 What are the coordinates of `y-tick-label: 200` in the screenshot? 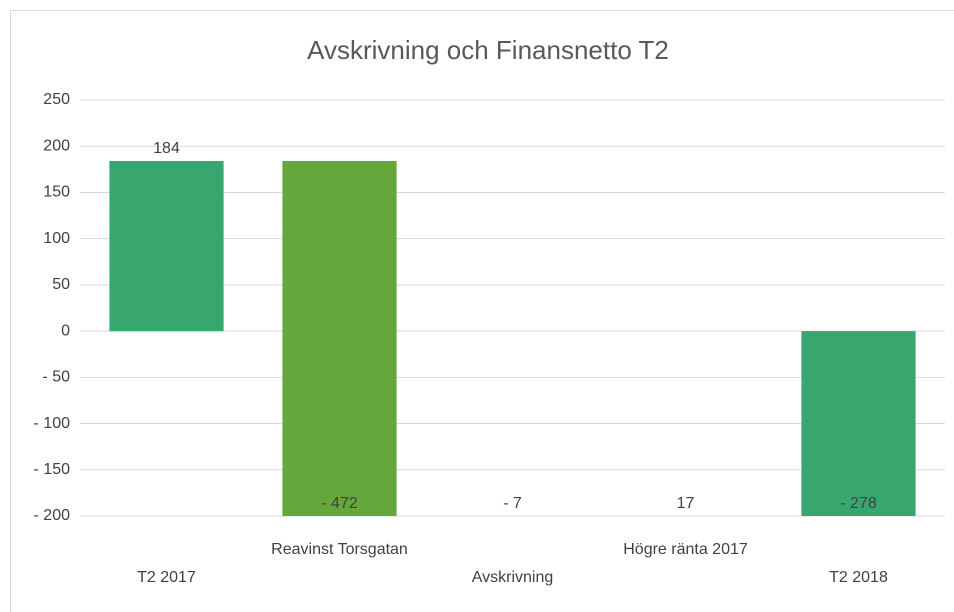 It's located at (56, 145).